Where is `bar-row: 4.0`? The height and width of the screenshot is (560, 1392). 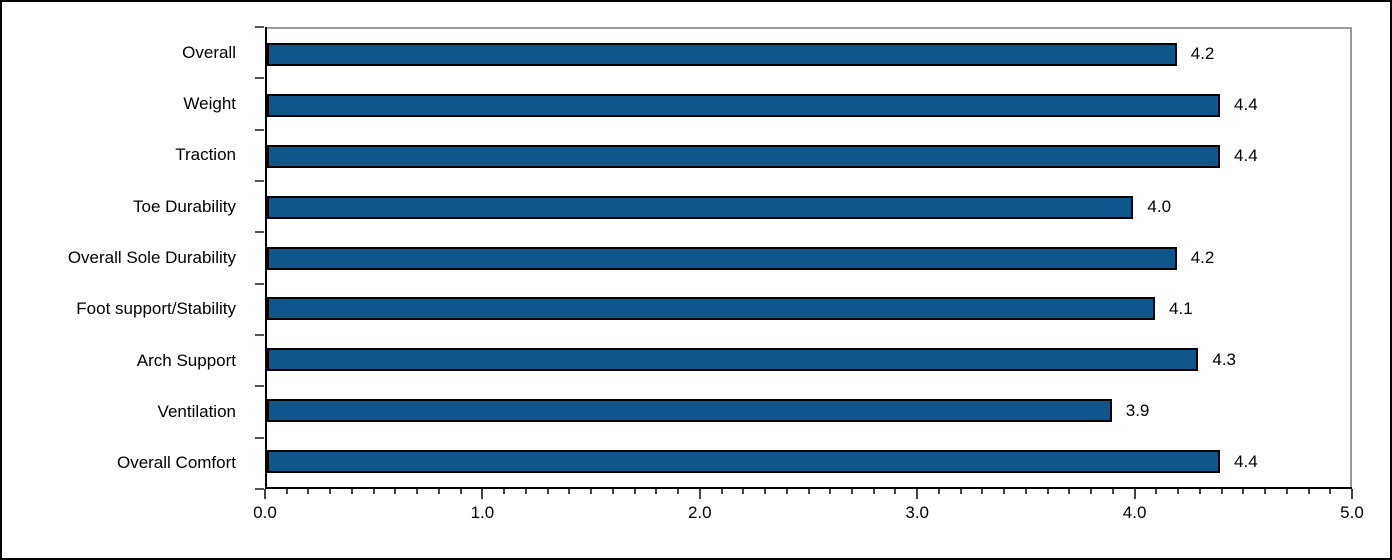 bar-row: 4.0 is located at coordinates (808, 207).